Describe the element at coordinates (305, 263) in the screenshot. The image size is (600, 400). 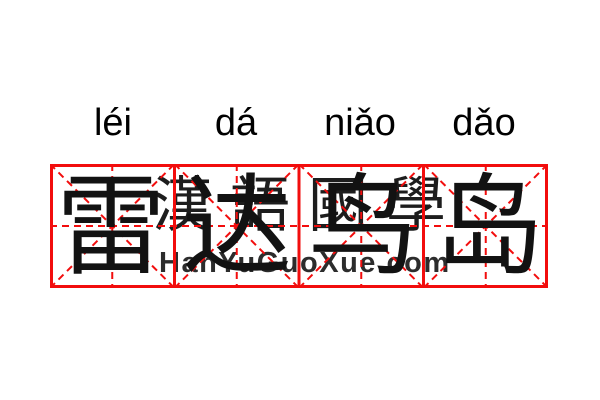
I see `watermark-site-name: HanYuGuoXue.com` at that location.